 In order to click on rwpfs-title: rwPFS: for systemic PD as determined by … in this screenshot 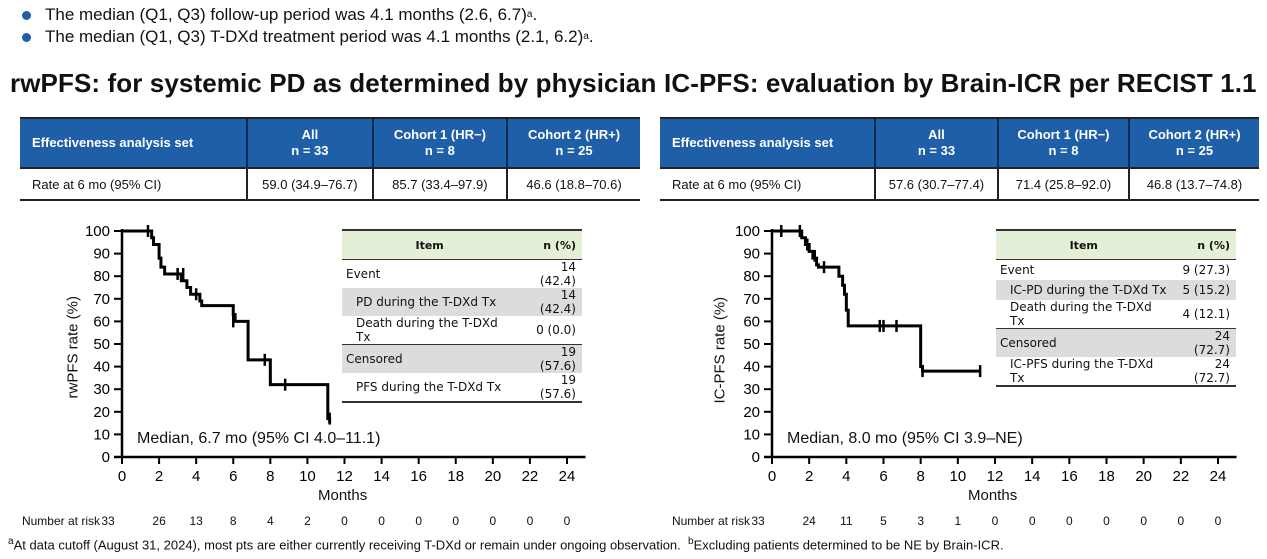, I will do `click(333, 83)`.